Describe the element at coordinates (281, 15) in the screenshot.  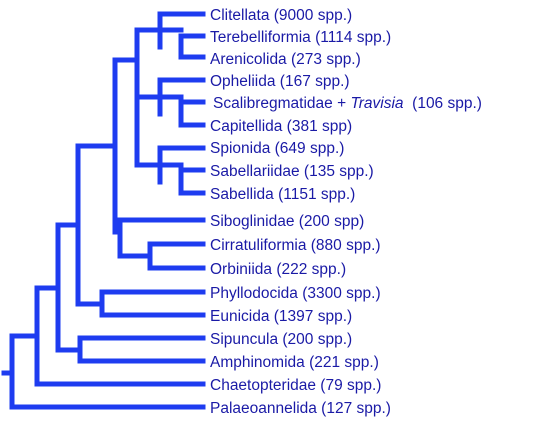
I see `tip-label-clitellata: Clitellata (9000 spp.)` at that location.